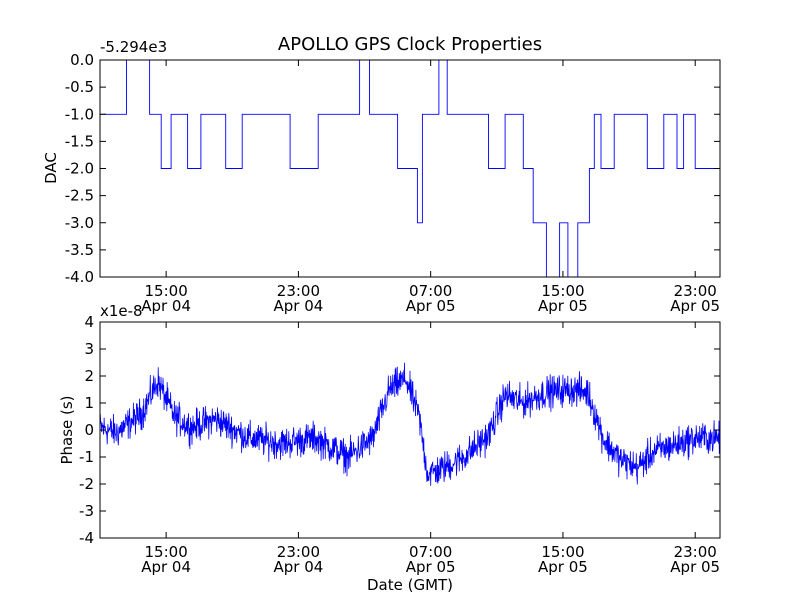 Image resolution: width=800 pixels, height=600 pixels. I want to click on dac-ytick-label: 0.0, so click(82, 60).